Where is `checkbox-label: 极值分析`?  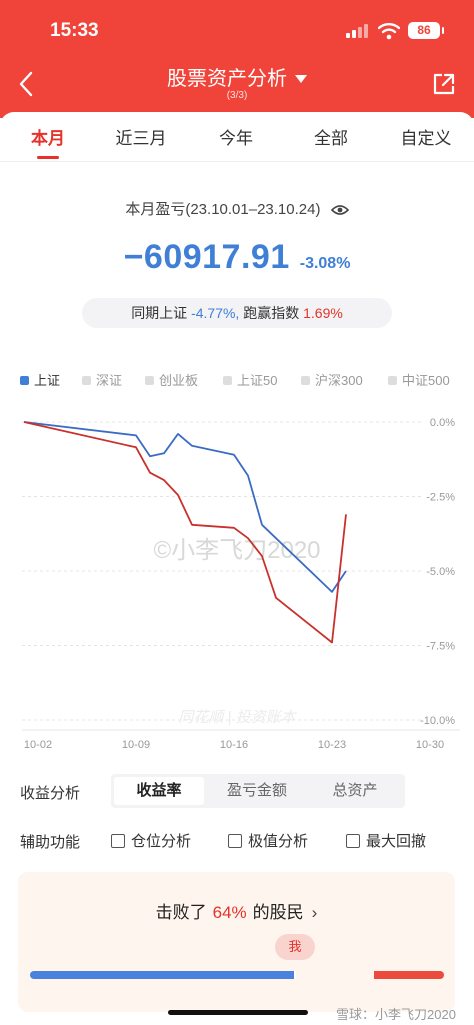 checkbox-label: 极值分析 is located at coordinates (278, 841).